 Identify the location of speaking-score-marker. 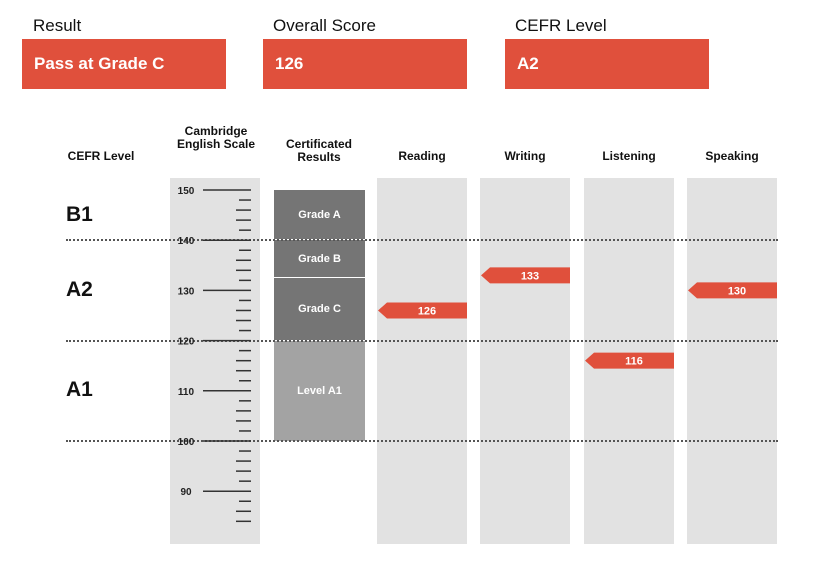
(732, 290).